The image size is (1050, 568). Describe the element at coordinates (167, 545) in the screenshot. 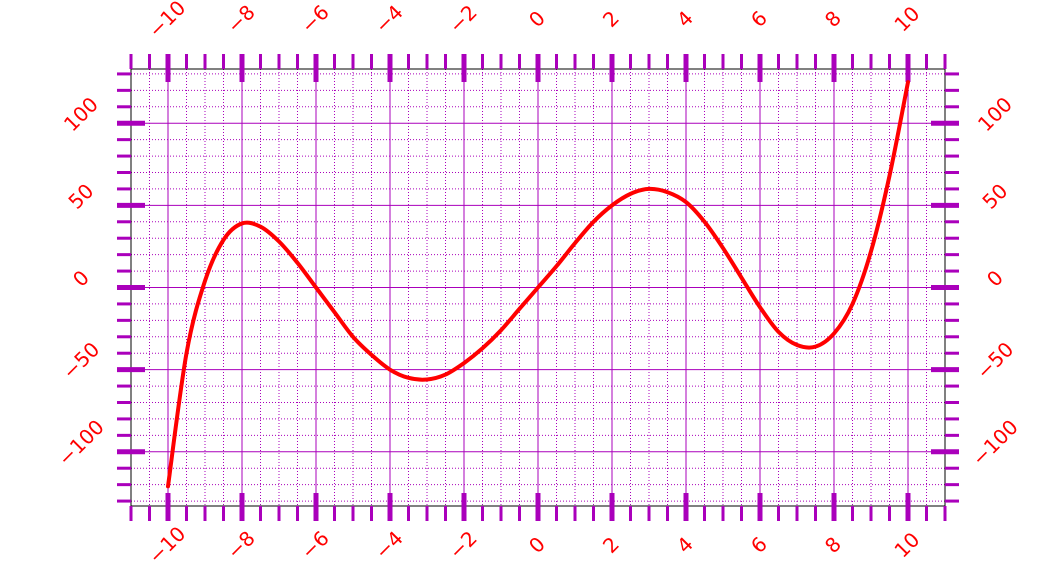

I see `x-tick-label-bottom: −10` at that location.